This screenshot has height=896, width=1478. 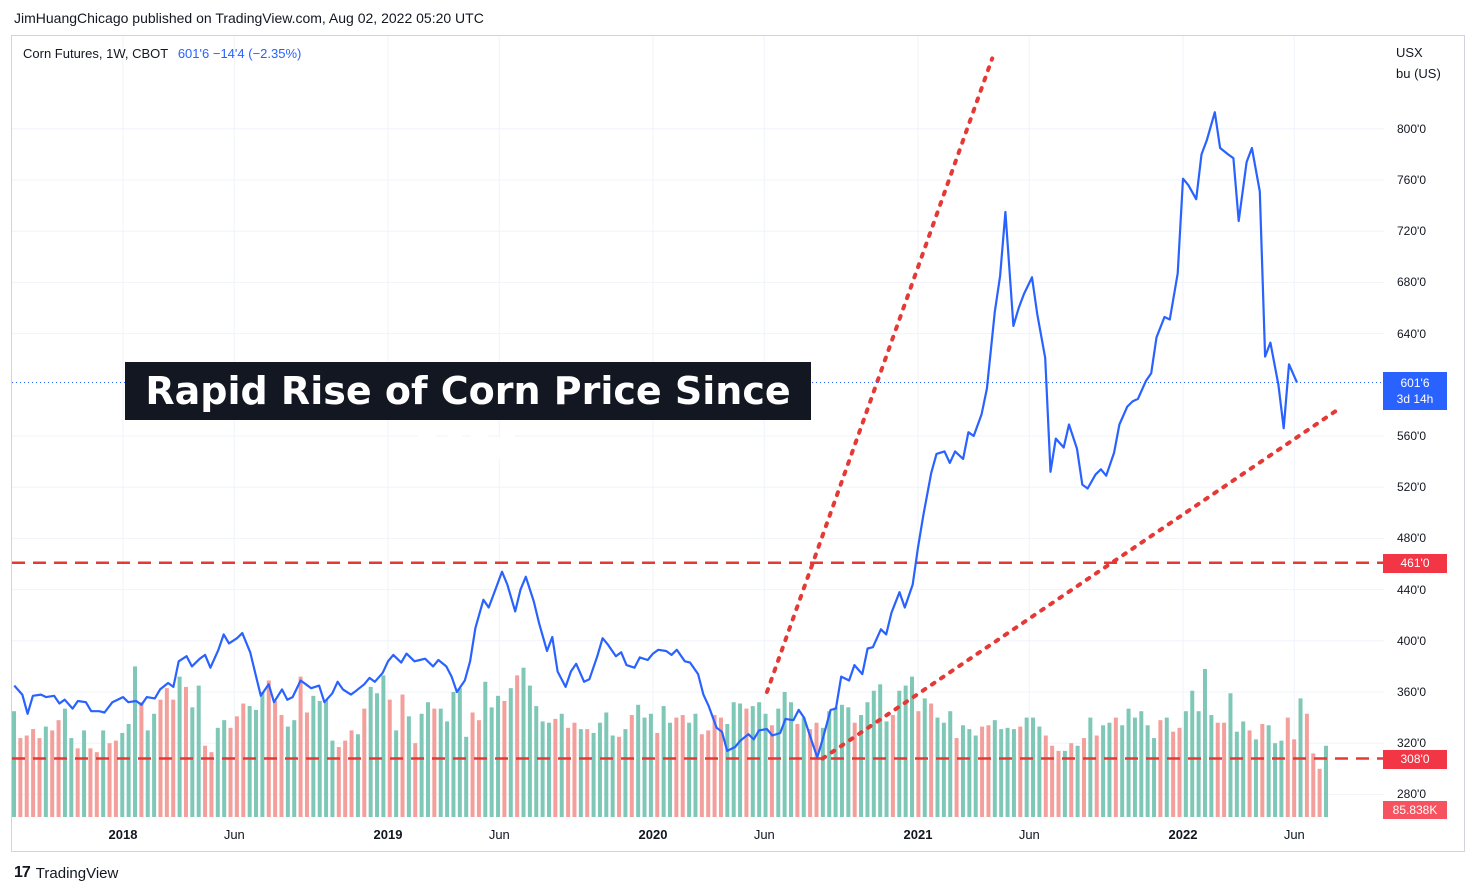 What do you see at coordinates (1411, 487) in the screenshot?
I see `y-tick-label: 520'0` at bounding box center [1411, 487].